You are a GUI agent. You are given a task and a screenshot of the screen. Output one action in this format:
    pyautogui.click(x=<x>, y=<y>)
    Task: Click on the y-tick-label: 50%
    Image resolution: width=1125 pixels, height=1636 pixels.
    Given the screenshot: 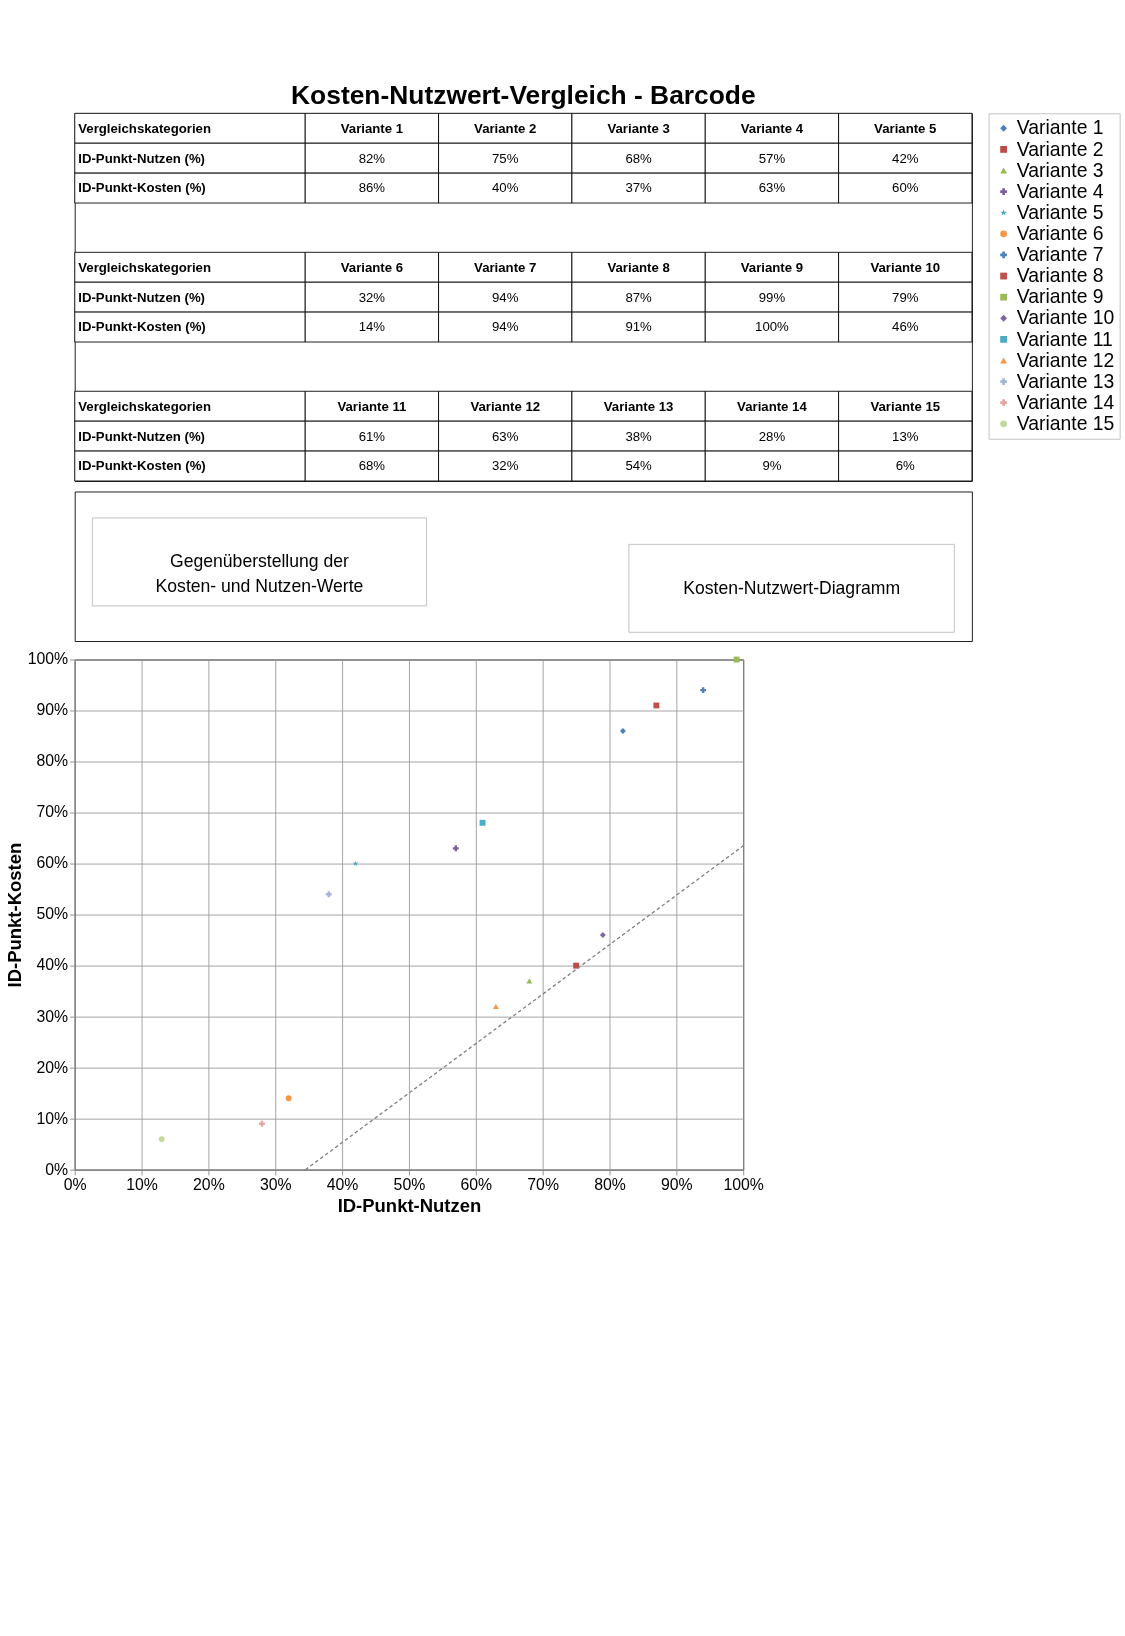 What is the action you would take?
    pyautogui.click(x=52, y=914)
    